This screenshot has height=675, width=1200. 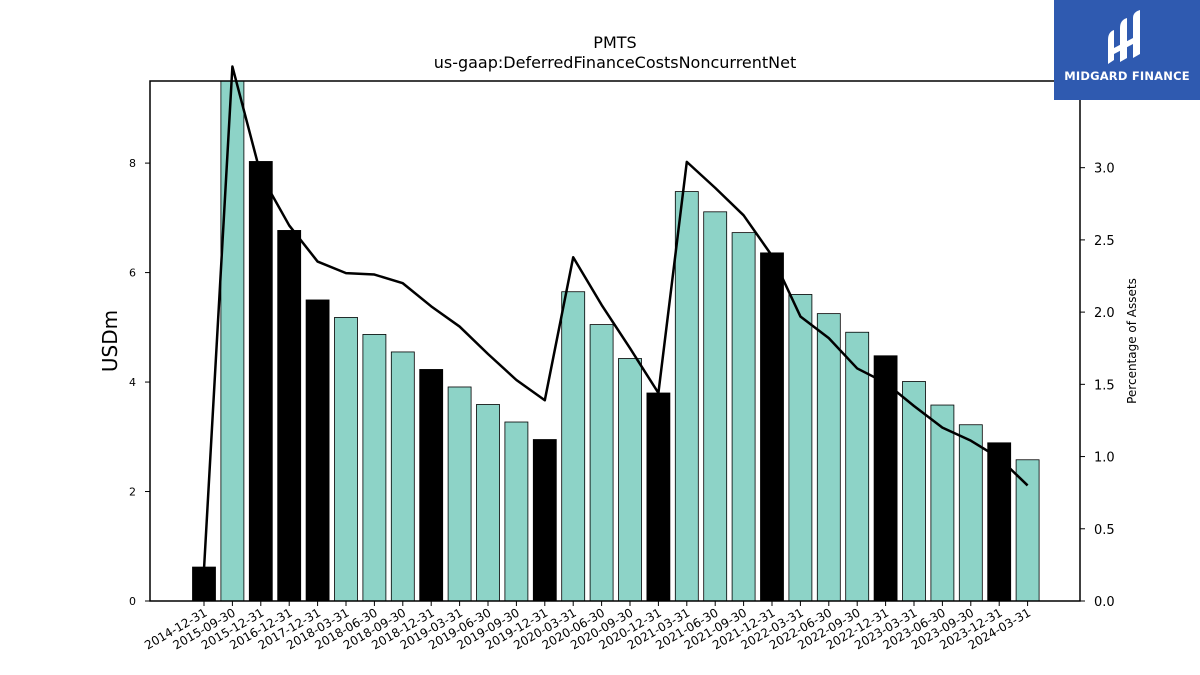 What do you see at coordinates (1104, 602) in the screenshot?
I see `y2-tick-label: 0.0` at bounding box center [1104, 602].